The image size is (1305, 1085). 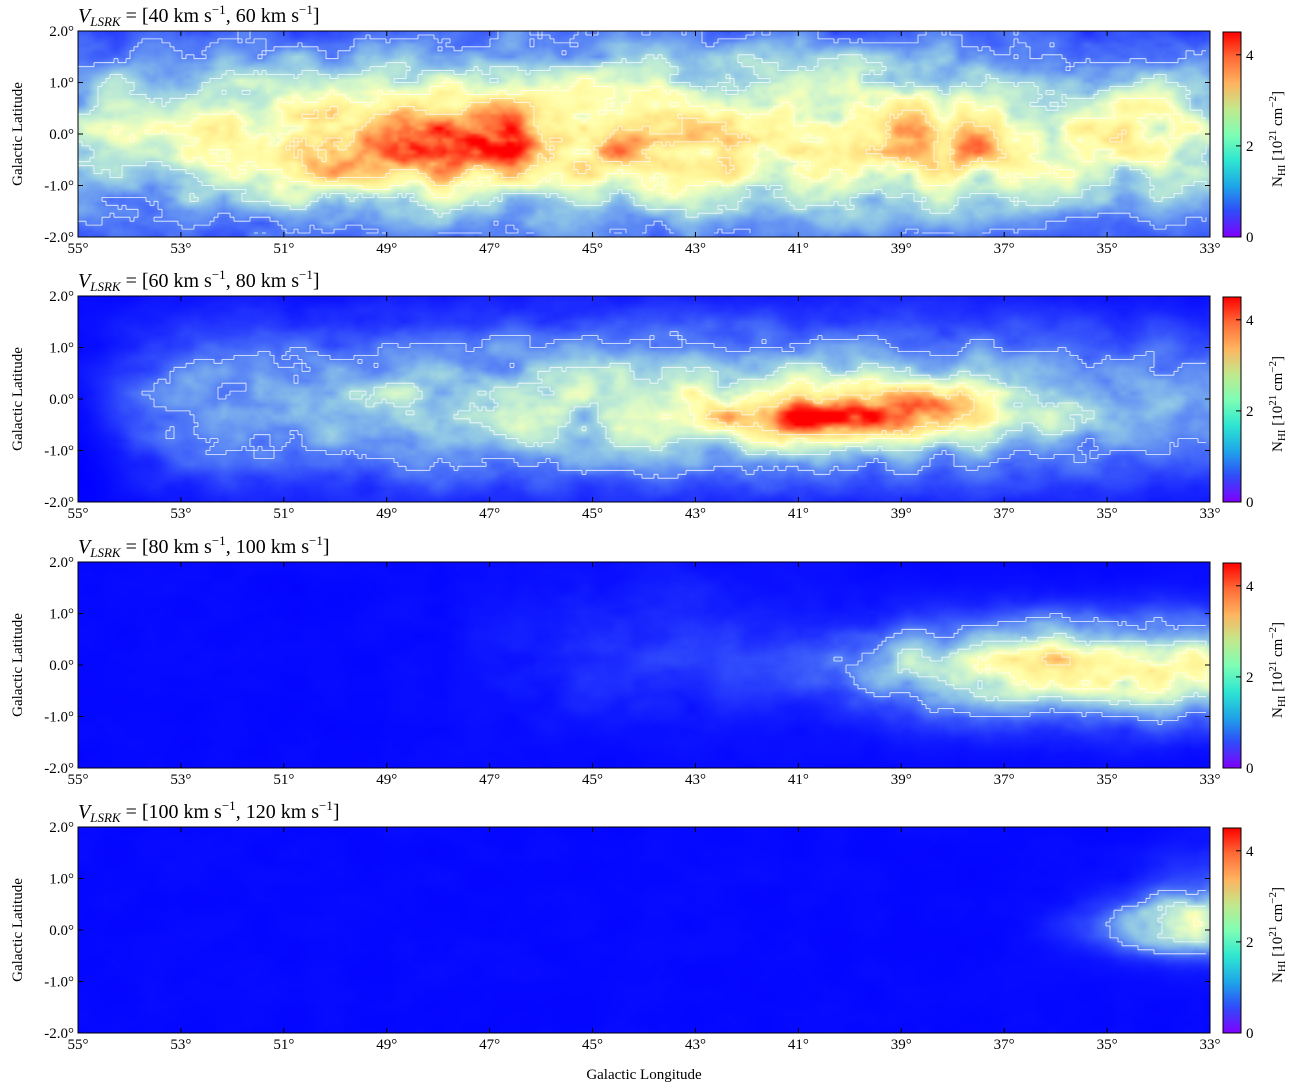 What do you see at coordinates (644, 1075) in the screenshot?
I see `x-axis-title: Galactic Longitude` at bounding box center [644, 1075].